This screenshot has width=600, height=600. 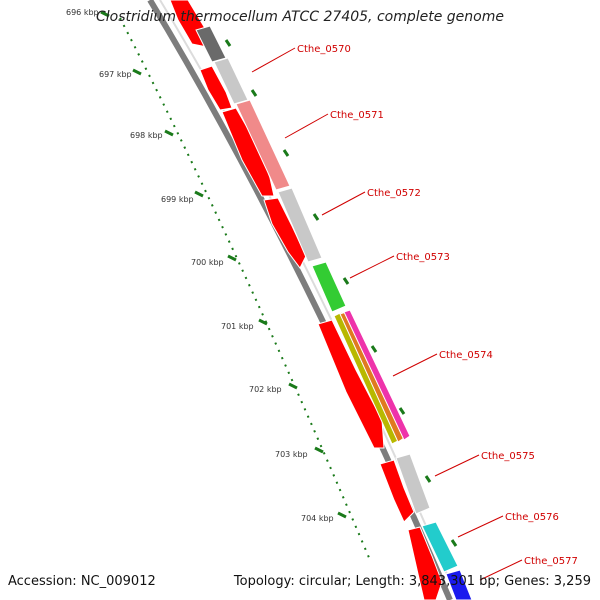 What do you see at coordinates (329, 287) in the screenshot?
I see `feature-green` at bounding box center [329, 287].